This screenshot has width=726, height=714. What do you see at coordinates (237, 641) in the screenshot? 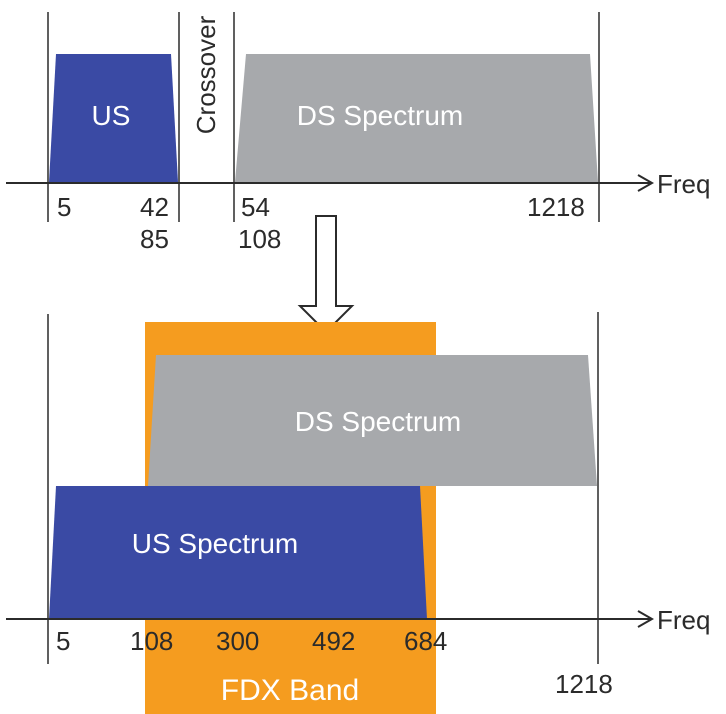
I see `bottom-tick-300: 300` at bounding box center [237, 641].